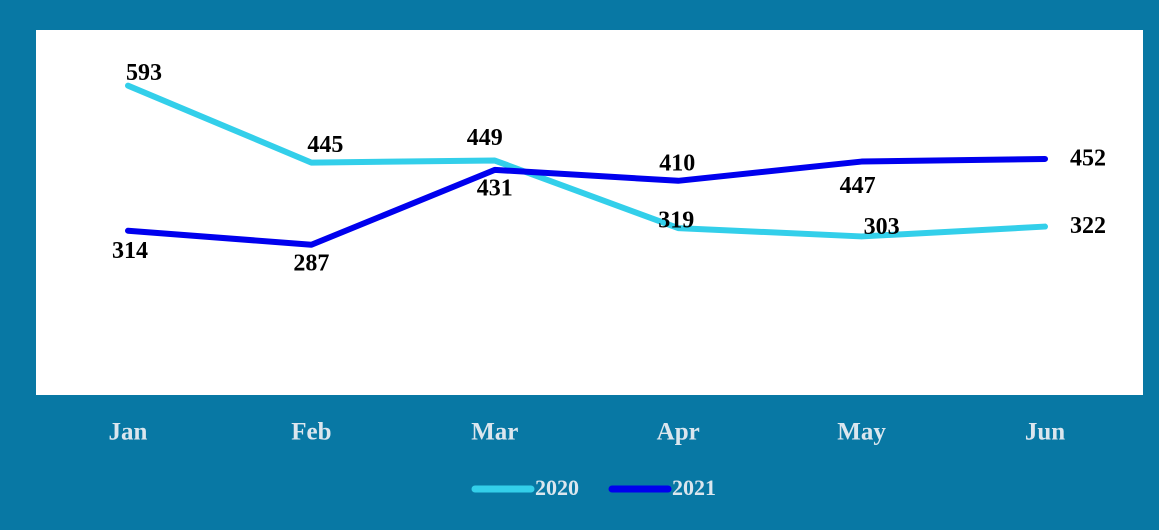 The image size is (1159, 530). Describe the element at coordinates (128, 432) in the screenshot. I see `x-tick-label: Jan` at that location.